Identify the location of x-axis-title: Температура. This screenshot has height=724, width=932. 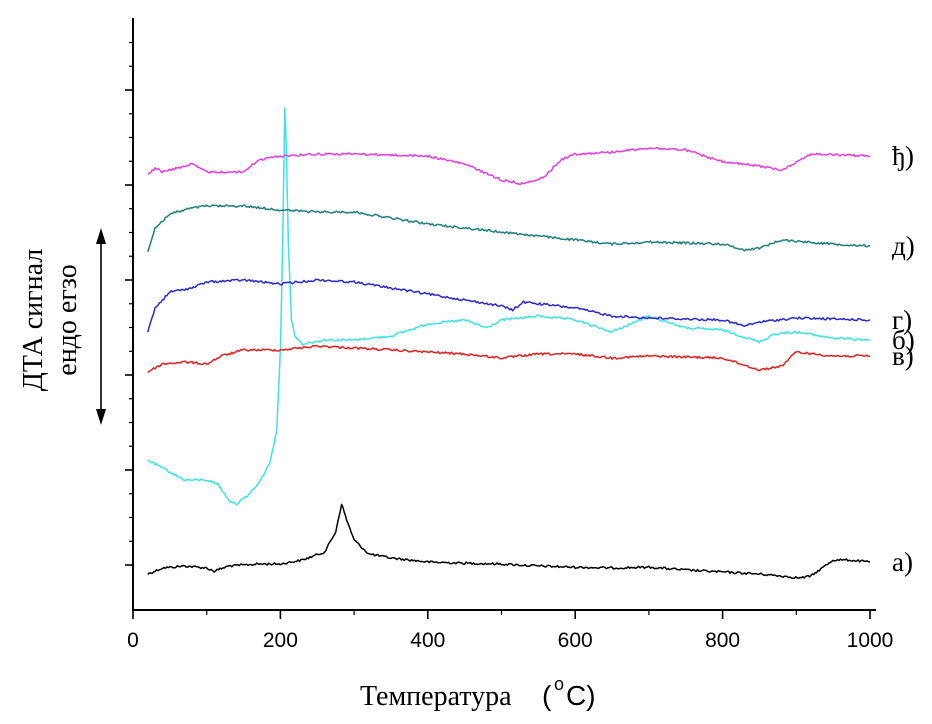
(436, 696).